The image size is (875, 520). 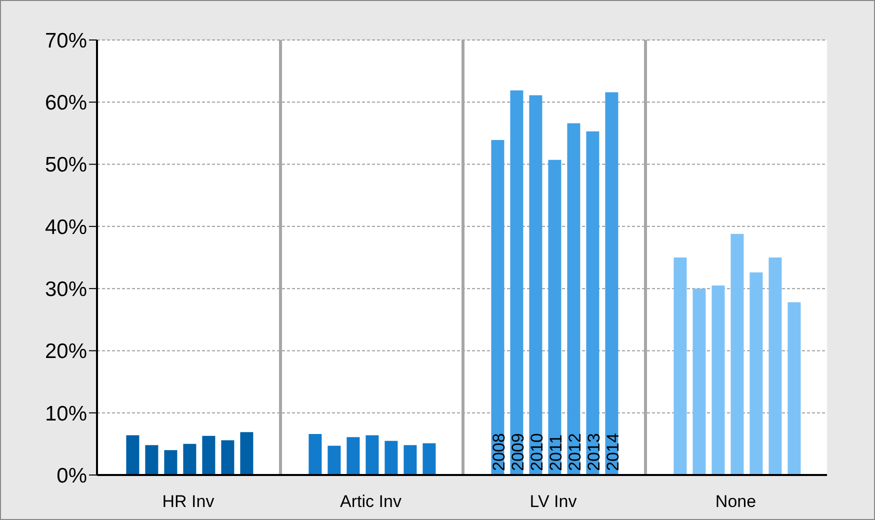 I want to click on y-tick-label: 70%, so click(x=65, y=40).